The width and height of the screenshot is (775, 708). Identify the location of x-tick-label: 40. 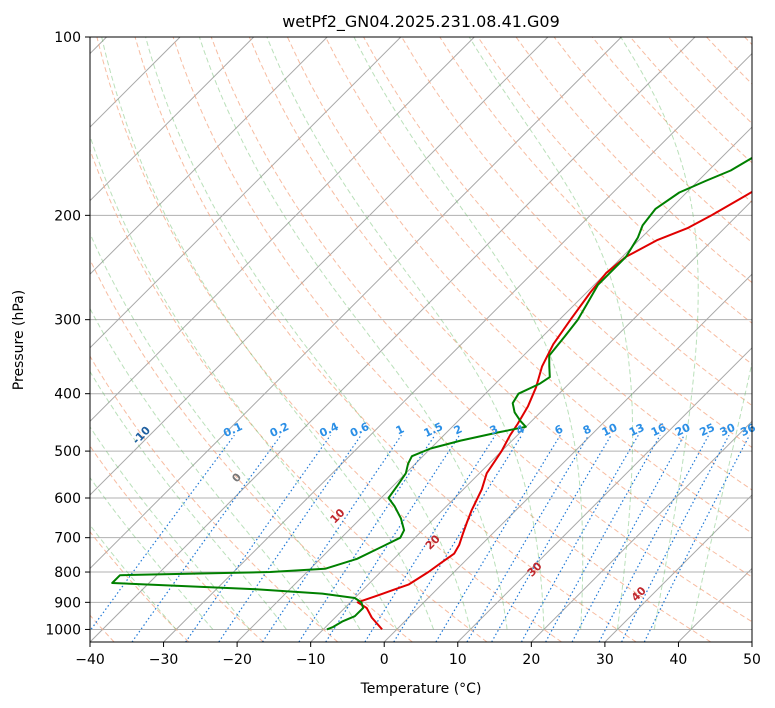
(679, 660).